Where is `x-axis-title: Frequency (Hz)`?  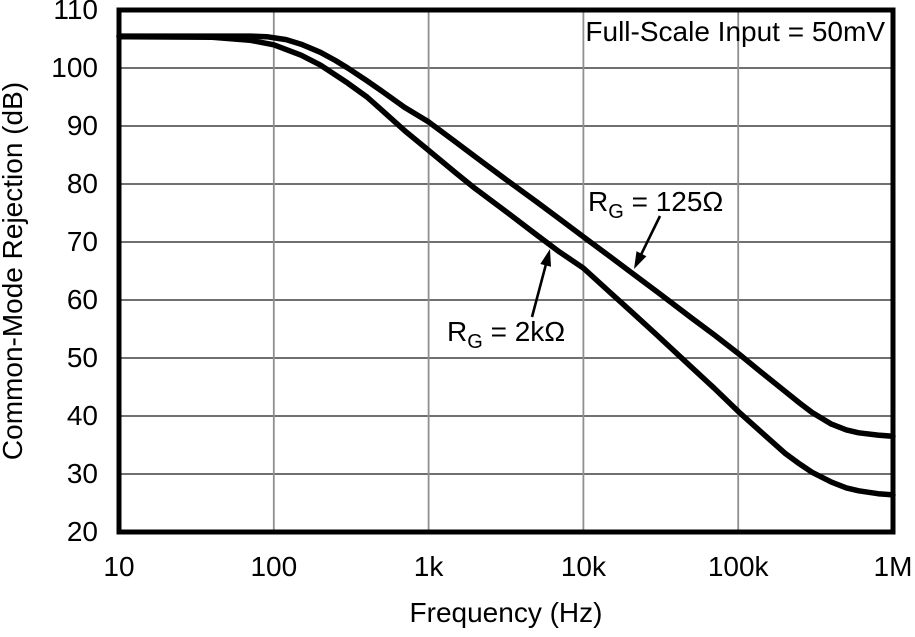
x-axis-title: Frequency (Hz) is located at coordinates (506, 612).